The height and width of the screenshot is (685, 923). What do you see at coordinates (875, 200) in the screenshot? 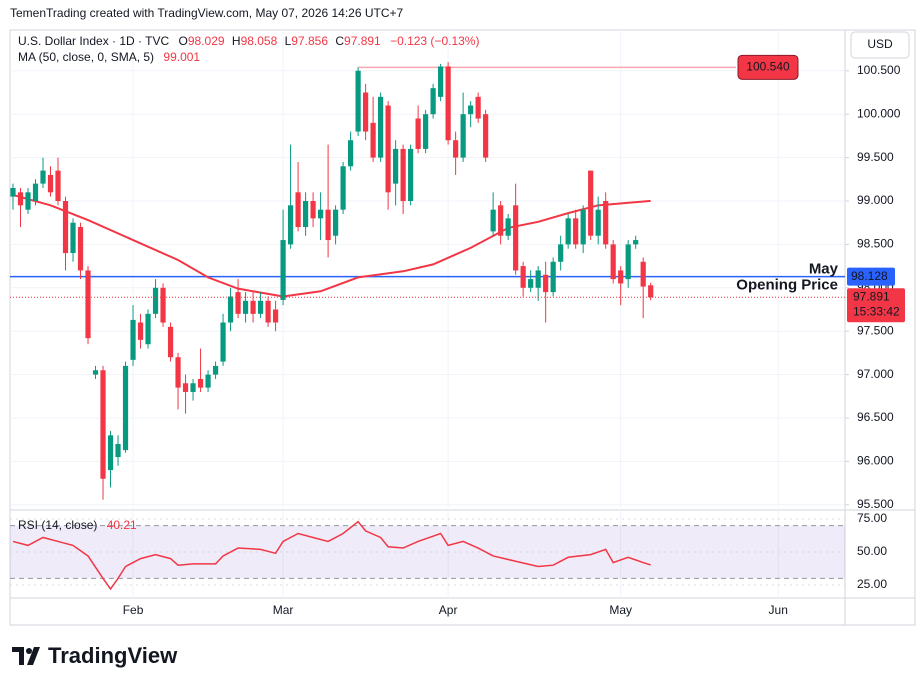
I see `y-tick-label: 99.000` at bounding box center [875, 200].